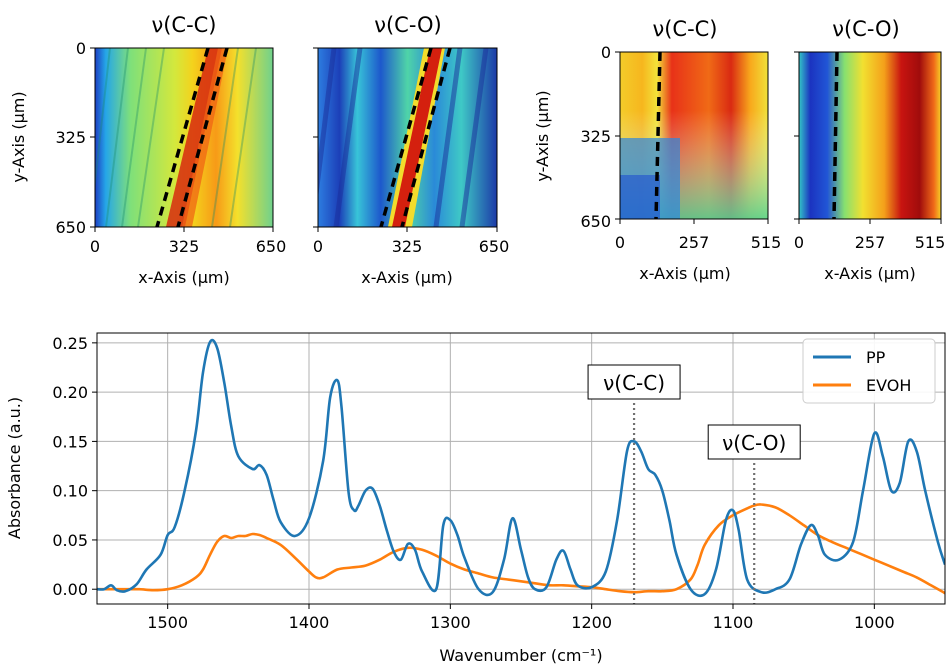  What do you see at coordinates (680, 147) in the screenshot?
I see `map2-ticks: 0 325 650 0 257 515` at bounding box center [680, 147].